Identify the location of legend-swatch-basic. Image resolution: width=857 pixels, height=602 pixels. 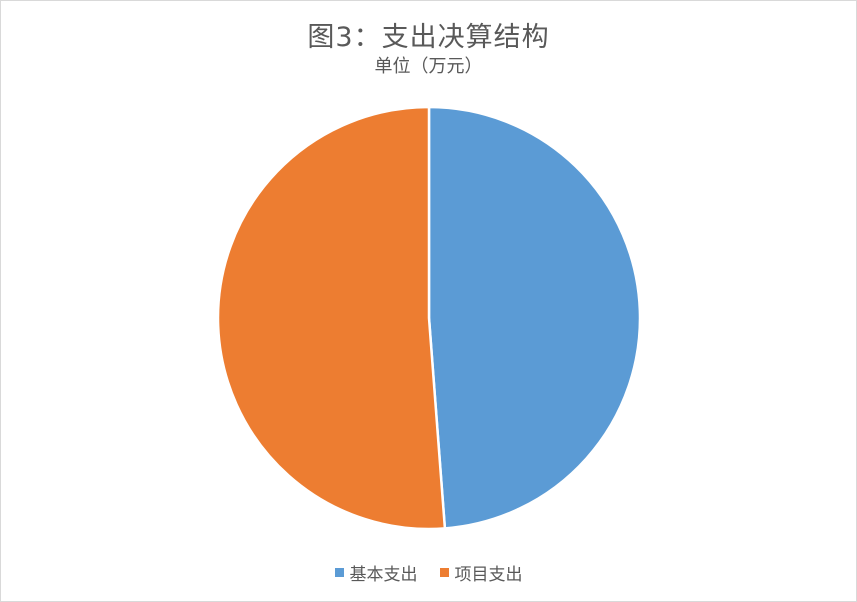
(339, 572).